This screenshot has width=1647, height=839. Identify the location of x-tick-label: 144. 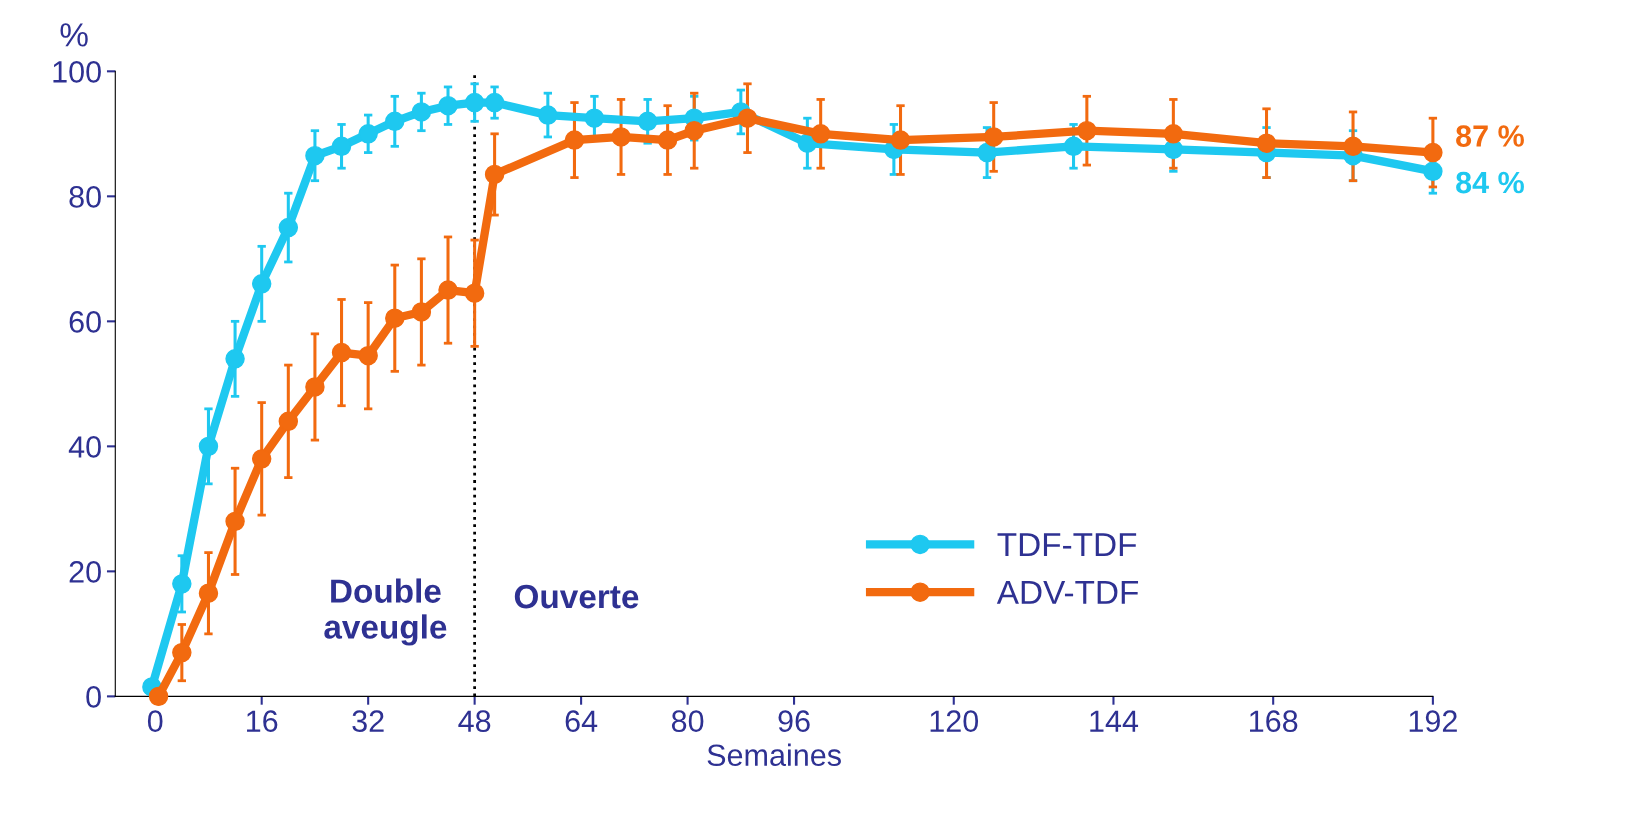
(1114, 721).